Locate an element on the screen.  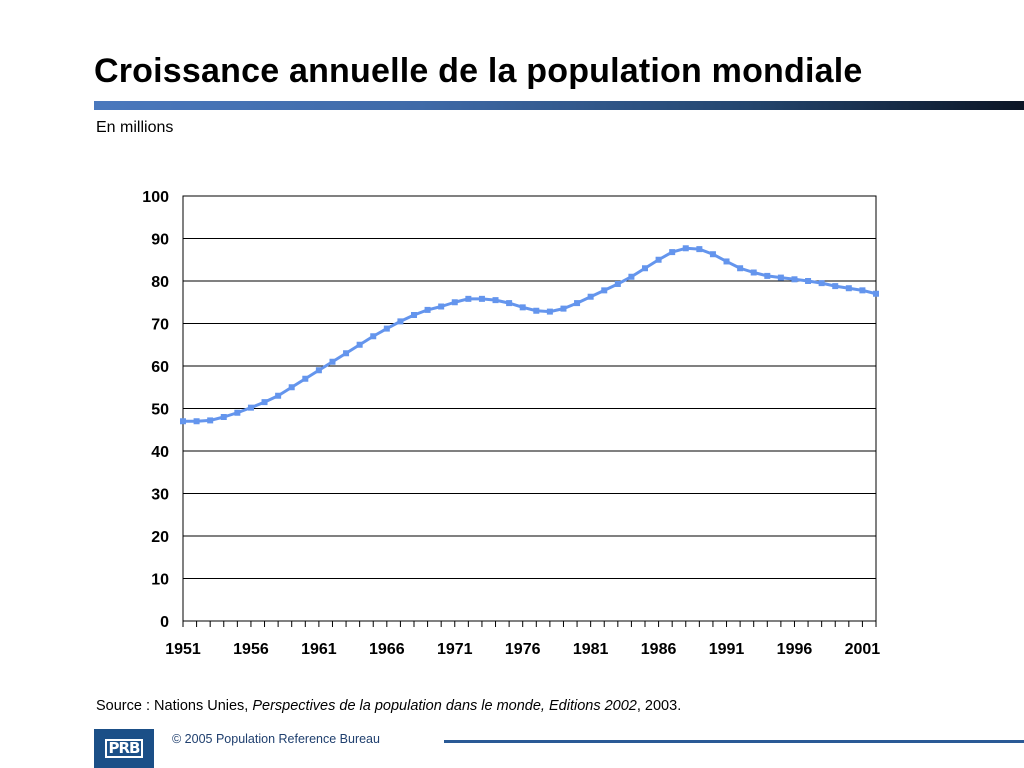
y-tick-label: 70 is located at coordinates (160, 325).